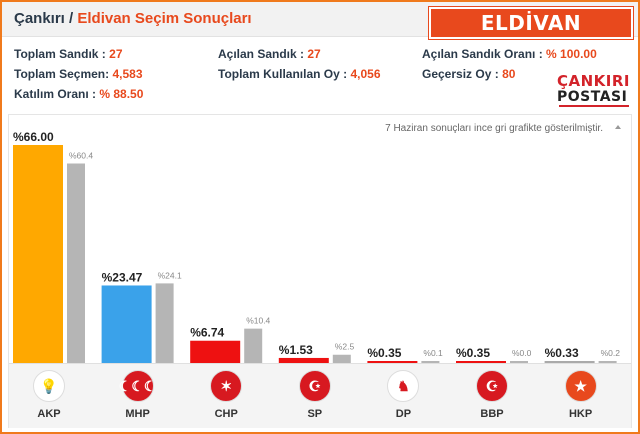 The width and height of the screenshot is (640, 434). Describe the element at coordinates (509, 54) in the screenshot. I see `stat-acilan-oran: Açılan Sandık Oranı : % 100.00` at that location.